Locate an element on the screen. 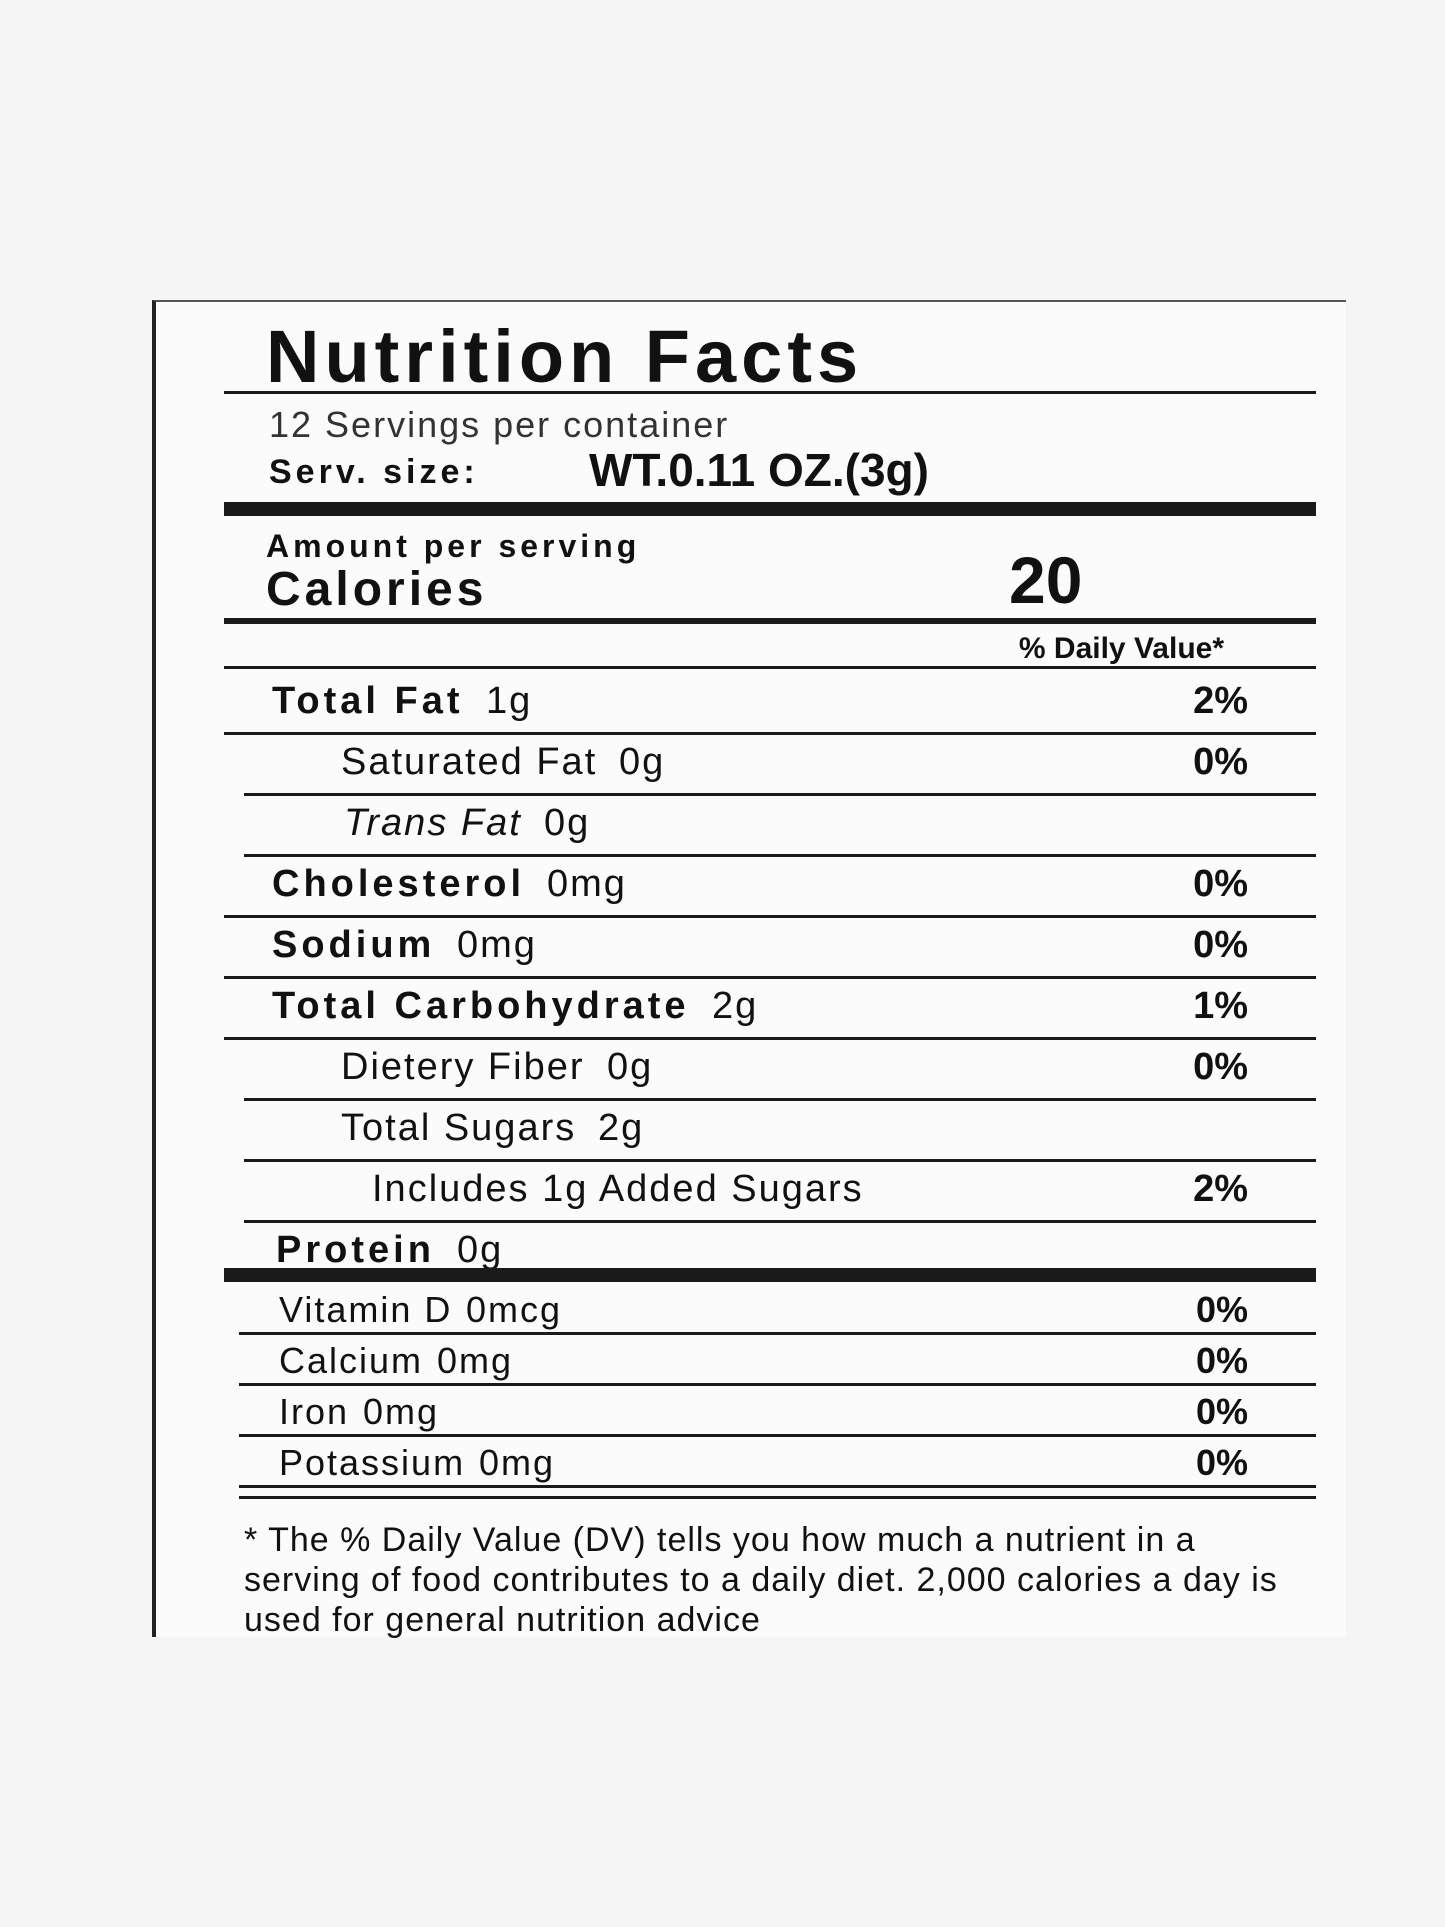 The width and height of the screenshot is (1445, 1927). calories-value: 20 is located at coordinates (1046, 580).